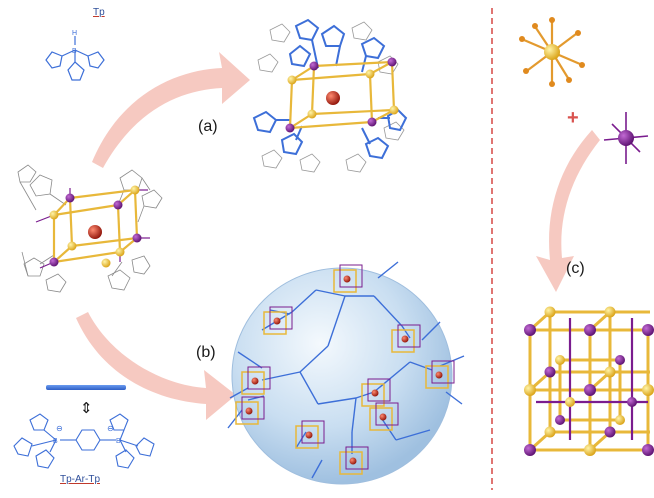 The height and width of the screenshot is (498, 654). Describe the element at coordinates (589, 381) in the screenshot. I see `lattice-c` at that location.